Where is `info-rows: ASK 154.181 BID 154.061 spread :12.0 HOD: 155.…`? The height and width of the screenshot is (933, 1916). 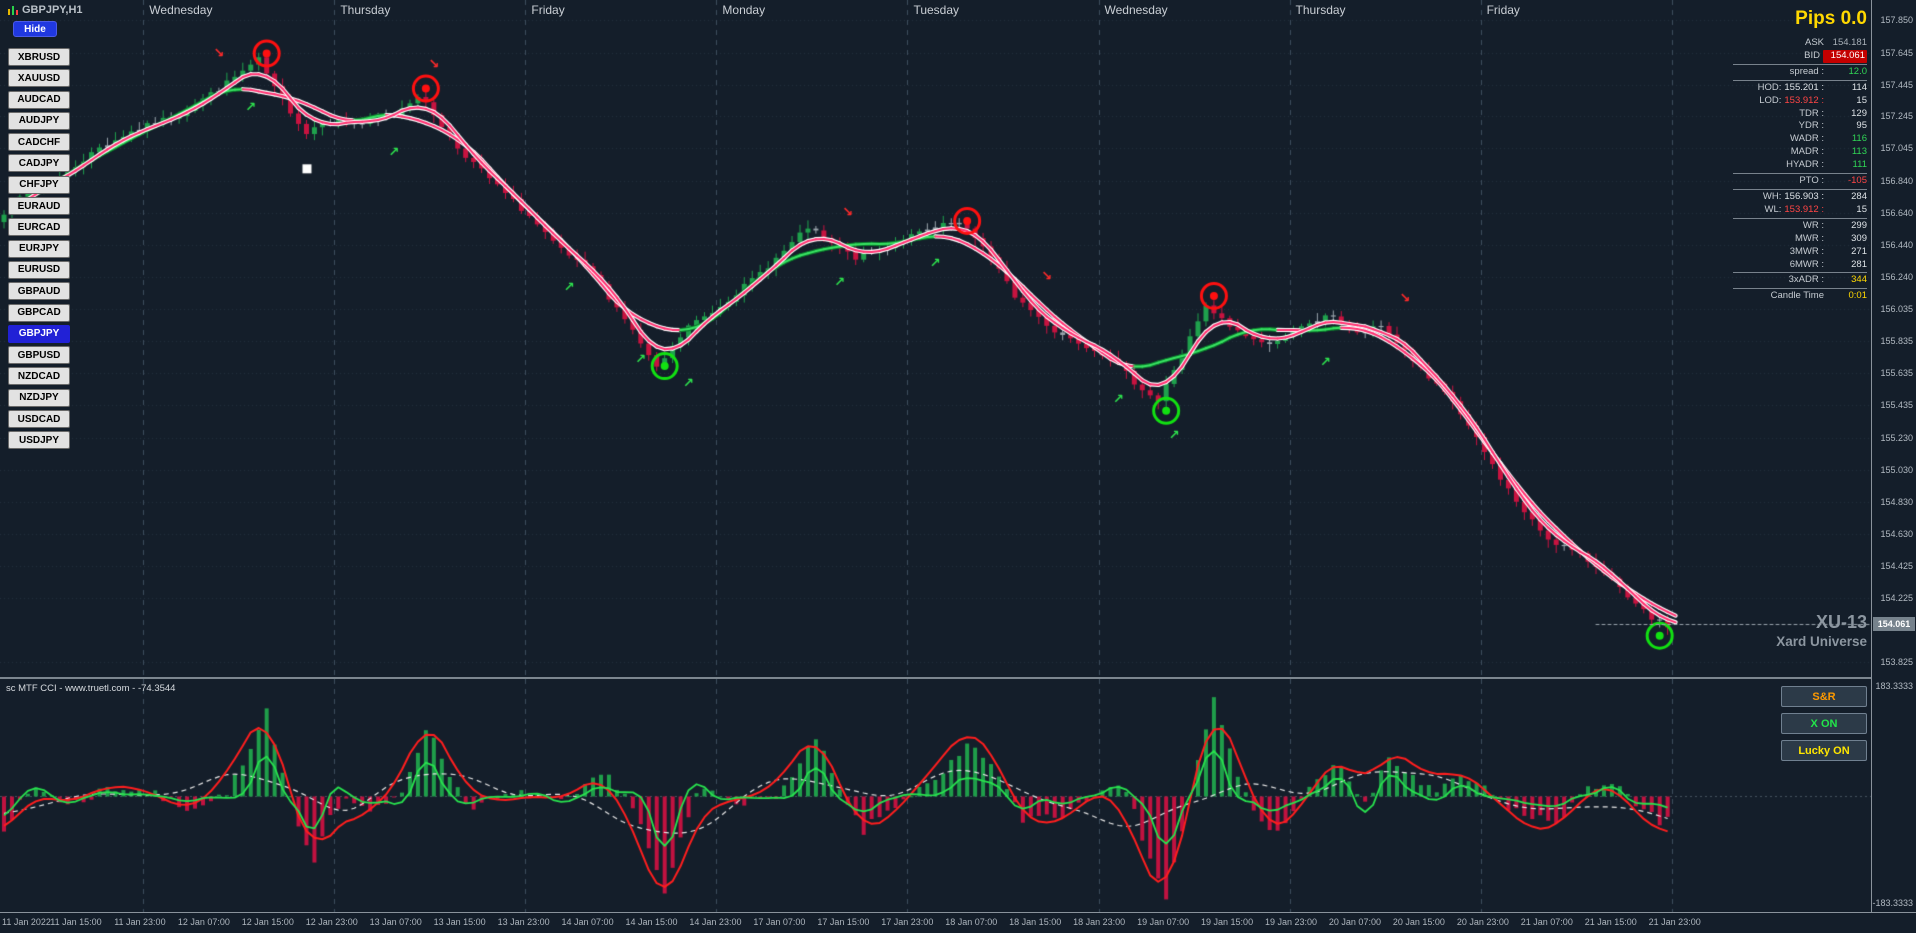
info-rows: ASK 154.181 BID 154.061 spread :12.0 HOD: 155.… is located at coordinates (1800, 170).